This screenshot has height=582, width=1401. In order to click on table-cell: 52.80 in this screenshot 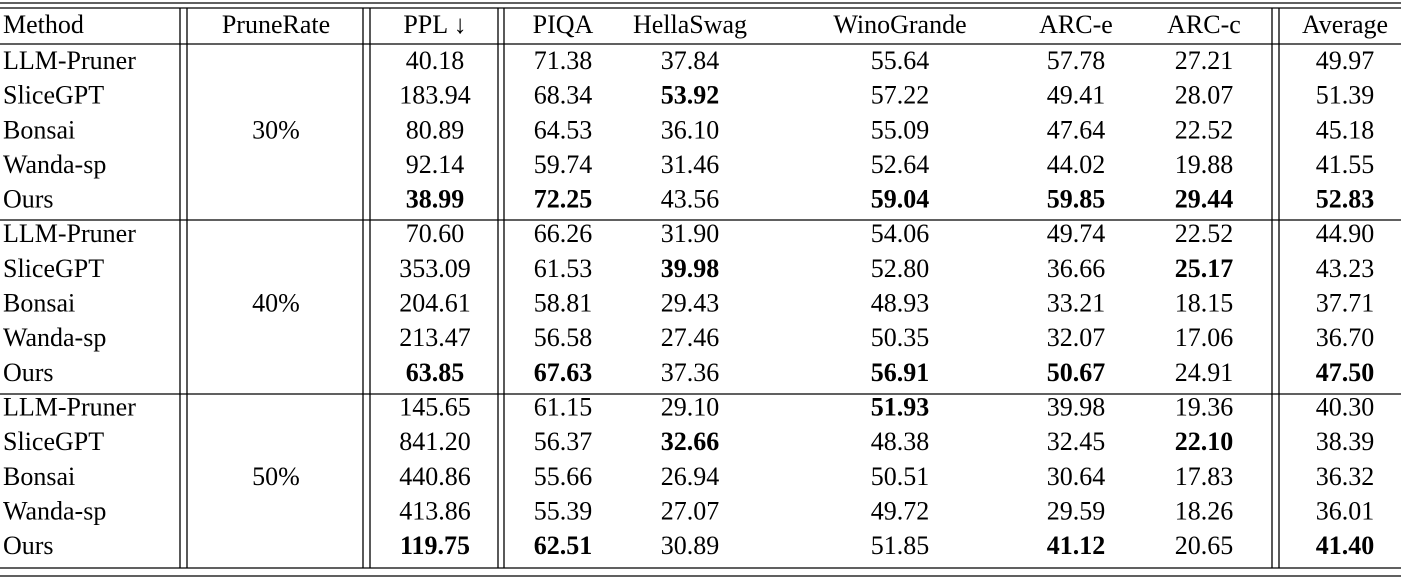, I will do `click(900, 268)`.